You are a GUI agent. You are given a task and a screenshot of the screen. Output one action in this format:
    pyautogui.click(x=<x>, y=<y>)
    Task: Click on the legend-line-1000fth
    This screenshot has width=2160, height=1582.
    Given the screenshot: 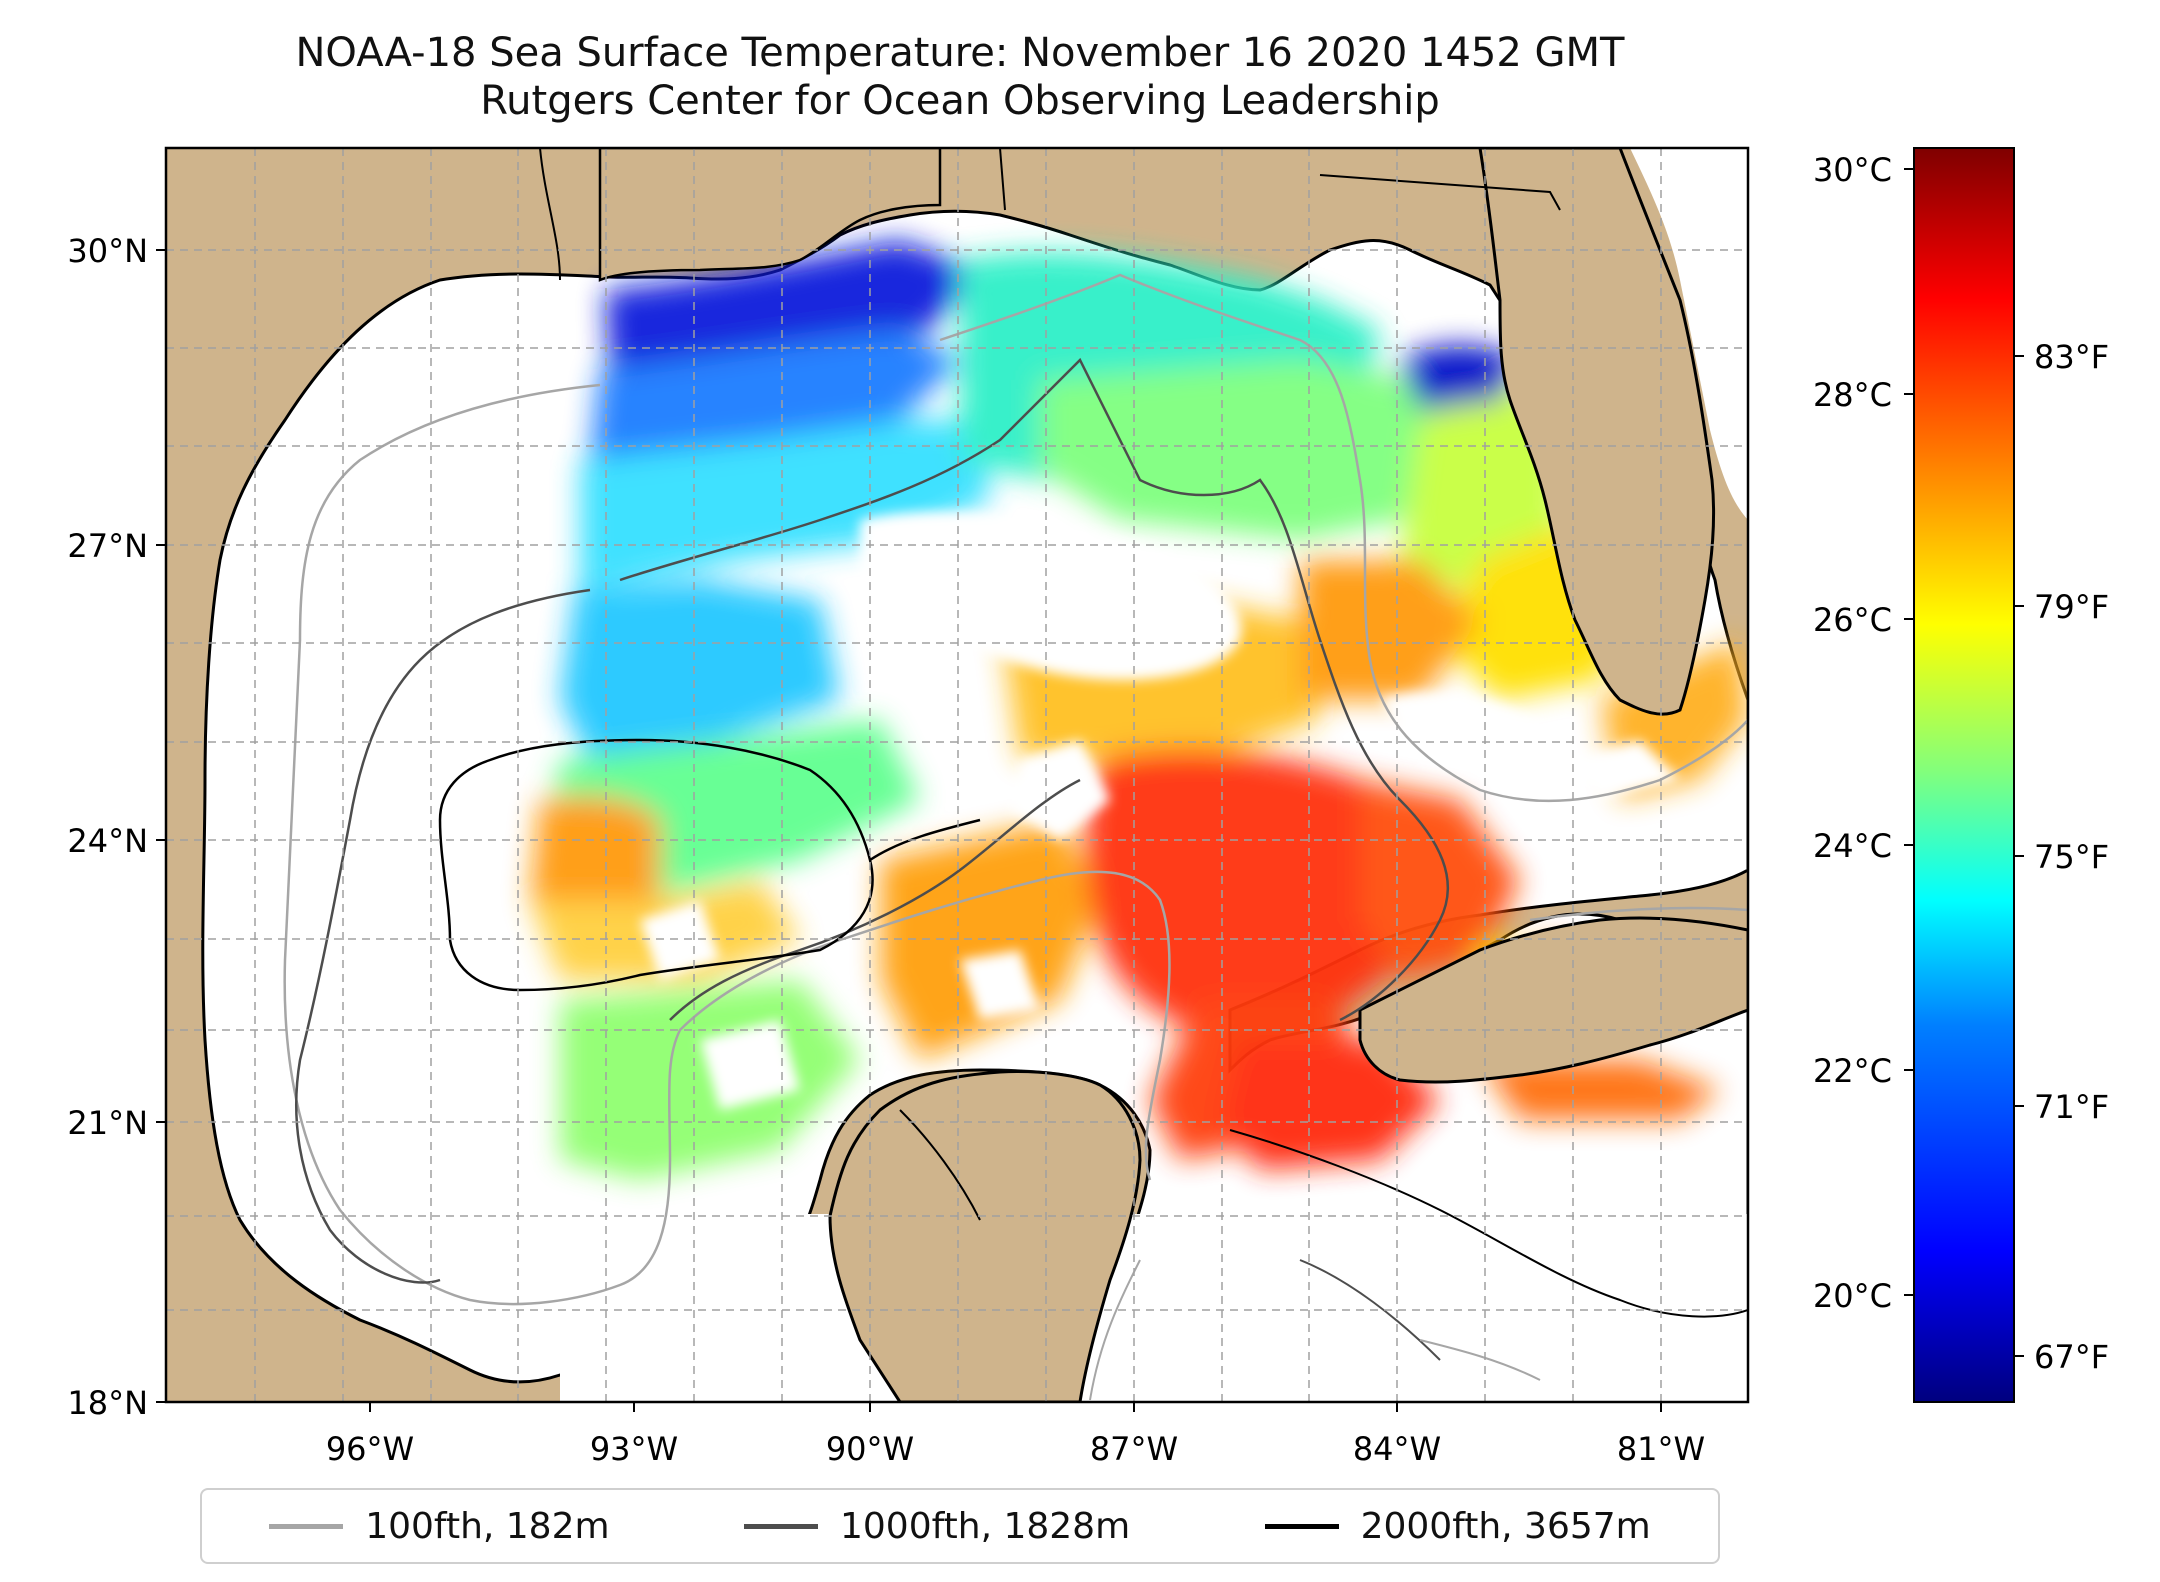 What is the action you would take?
    pyautogui.click(x=780, y=1526)
    